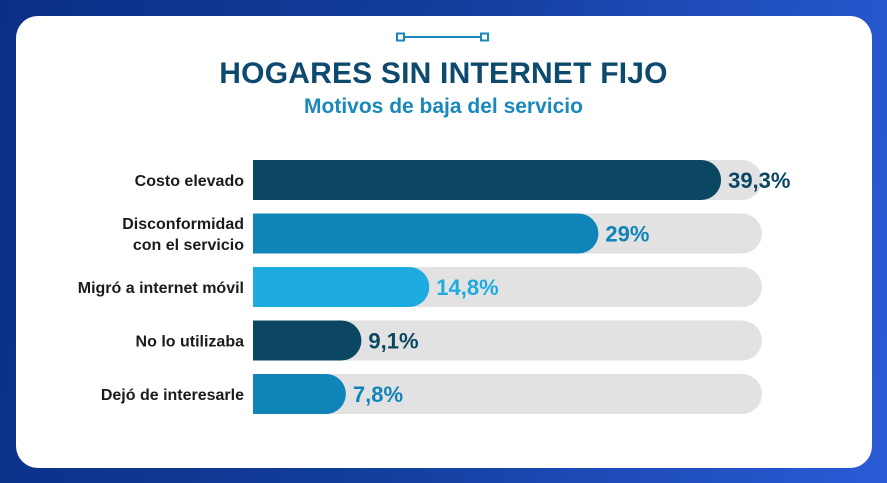 The image size is (887, 483). What do you see at coordinates (183, 235) in the screenshot?
I see `category-label: Disconformidad con el servicio` at bounding box center [183, 235].